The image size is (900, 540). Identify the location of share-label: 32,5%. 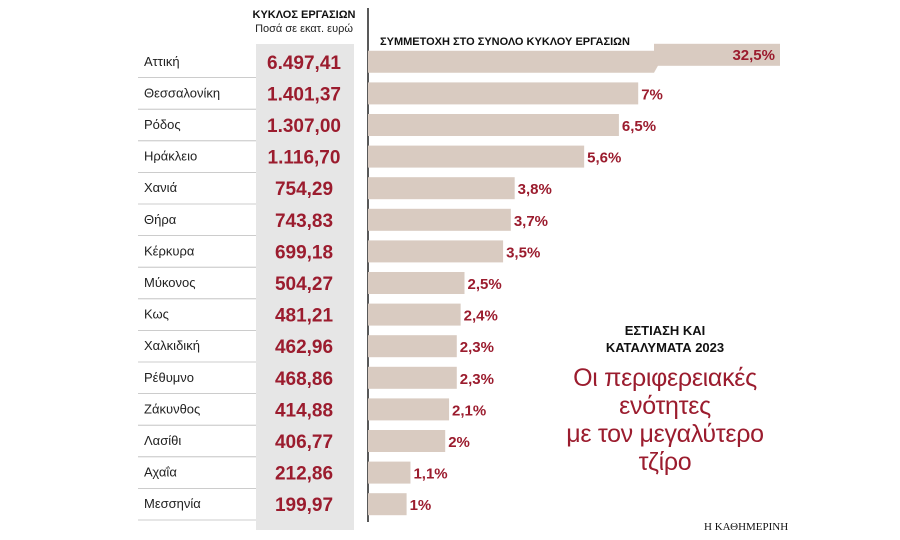
(753, 55).